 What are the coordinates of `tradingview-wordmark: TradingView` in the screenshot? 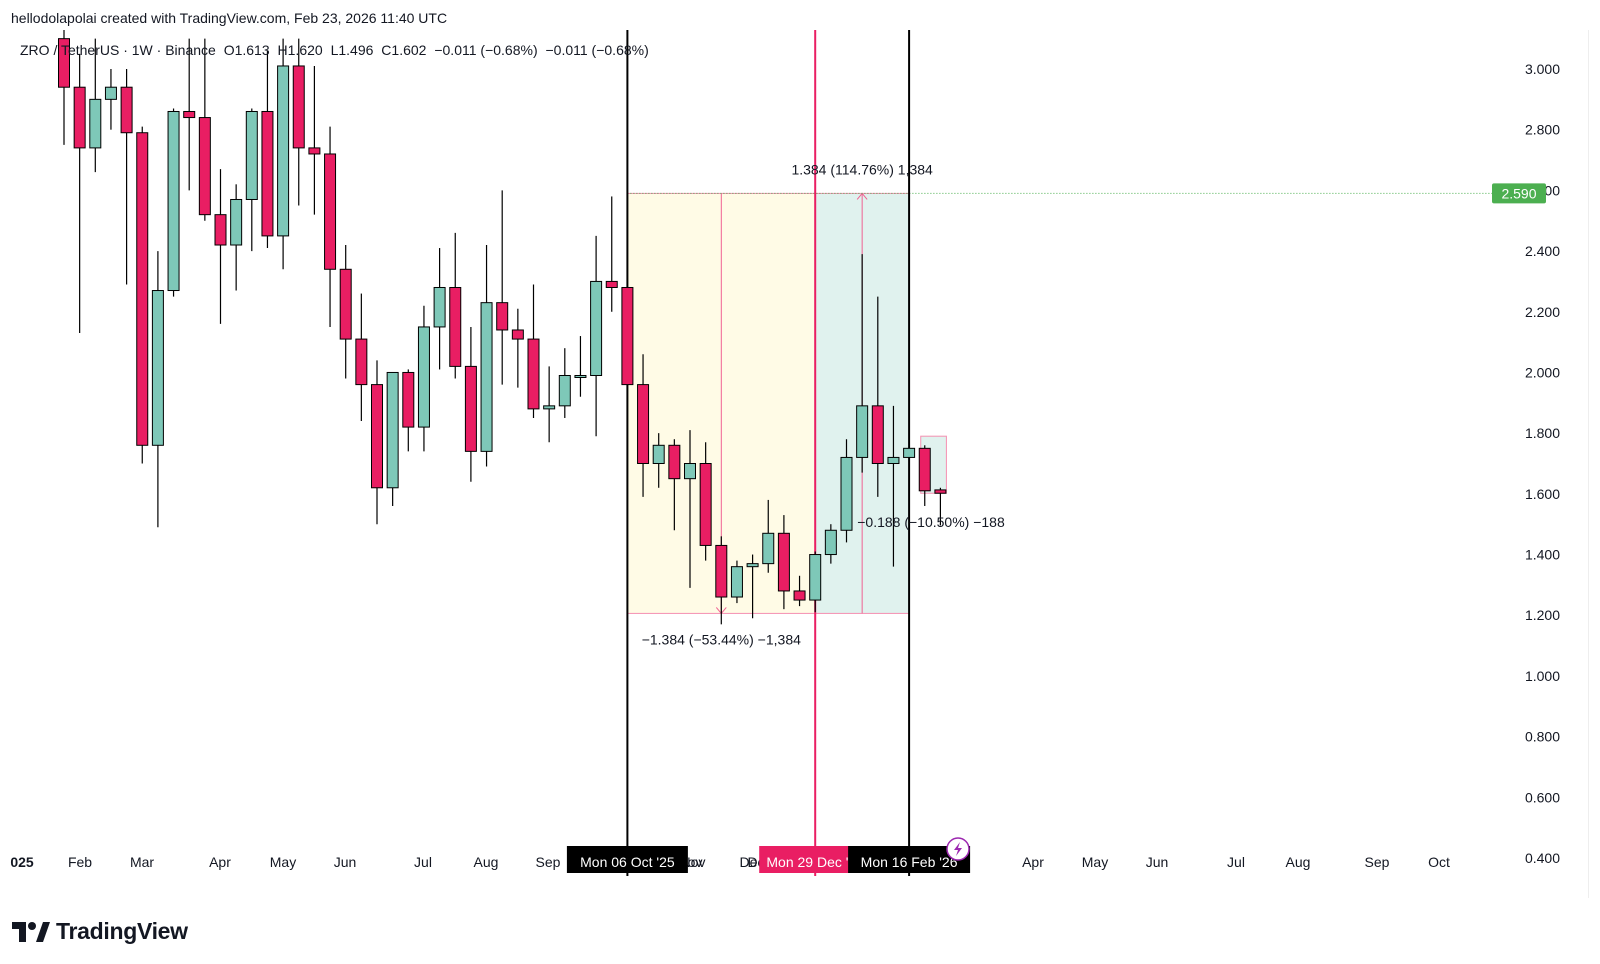 It's located at (122, 931).